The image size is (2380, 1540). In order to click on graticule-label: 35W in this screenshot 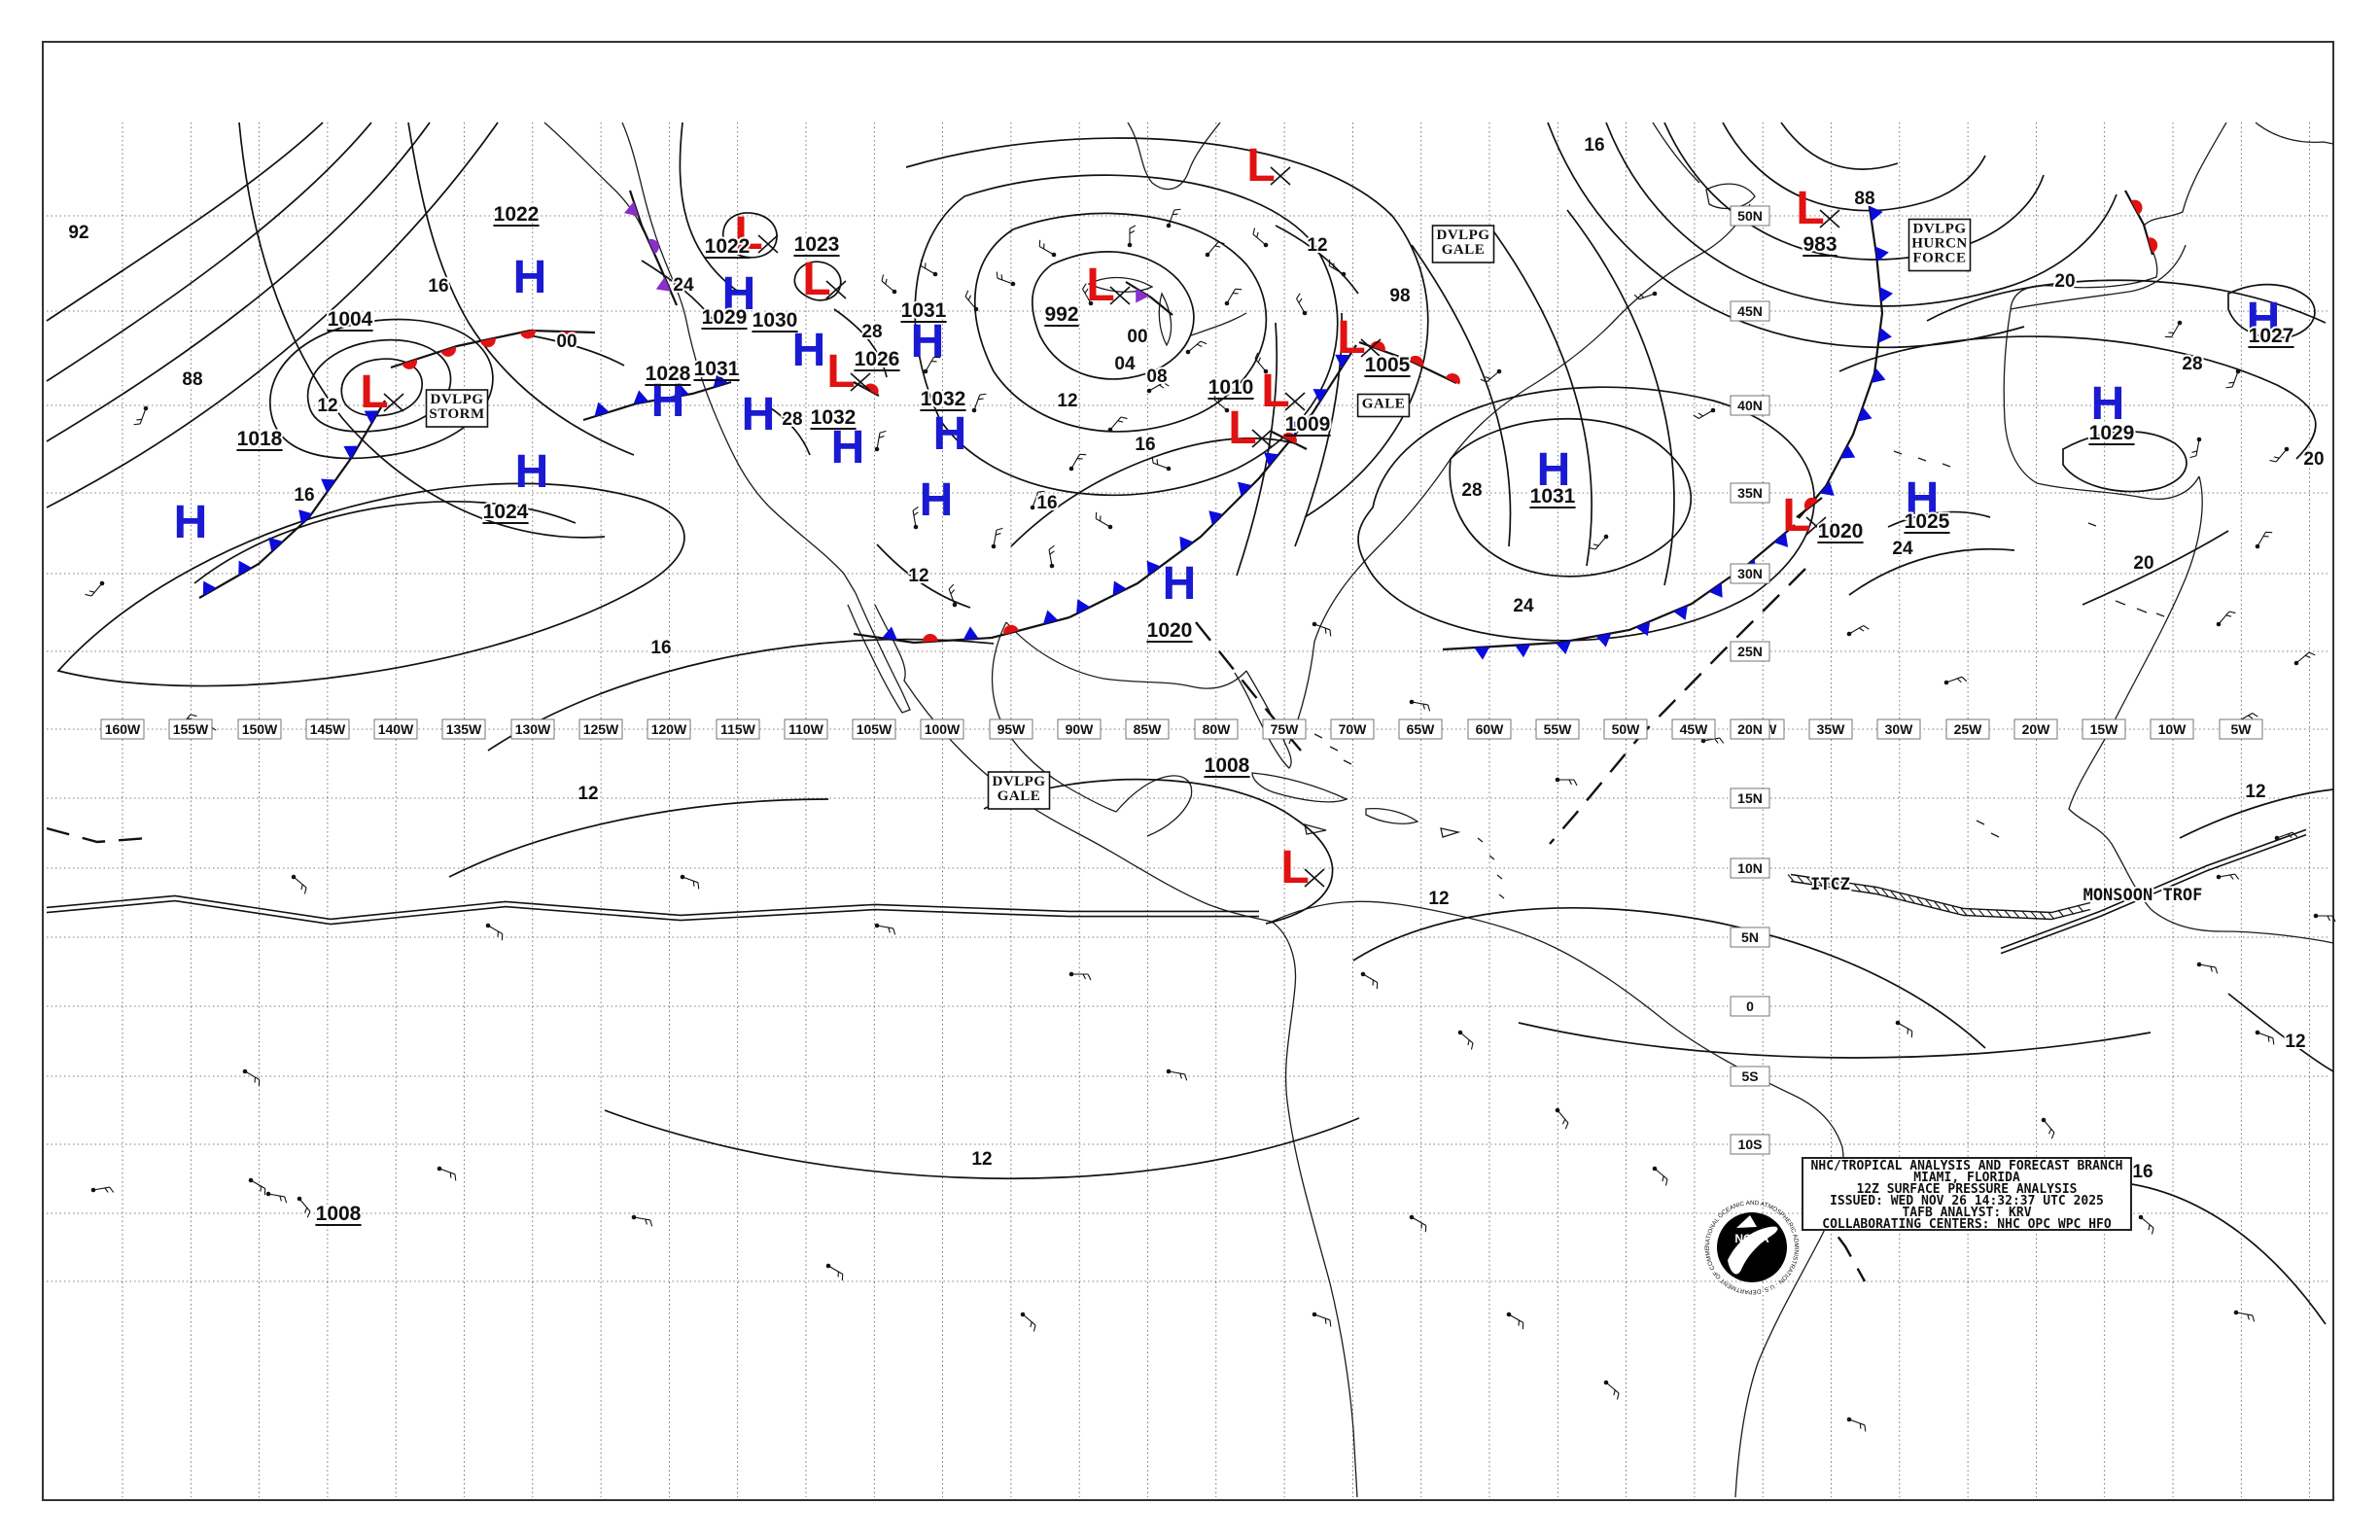, I will do `click(1830, 729)`.